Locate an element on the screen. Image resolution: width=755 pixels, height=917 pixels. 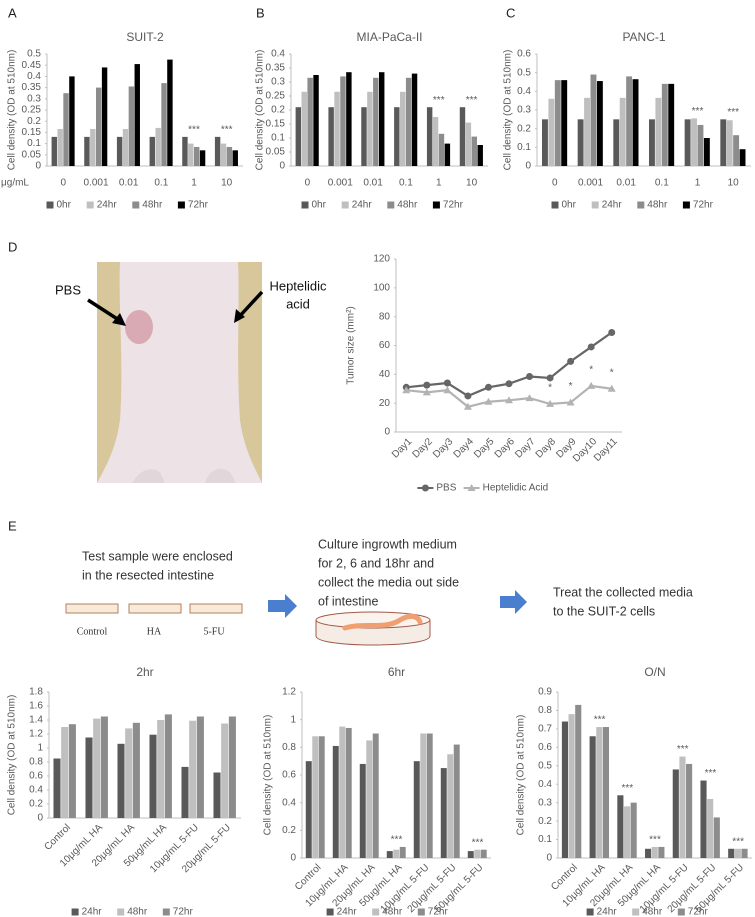
mouse-photo is located at coordinates (179, 372).